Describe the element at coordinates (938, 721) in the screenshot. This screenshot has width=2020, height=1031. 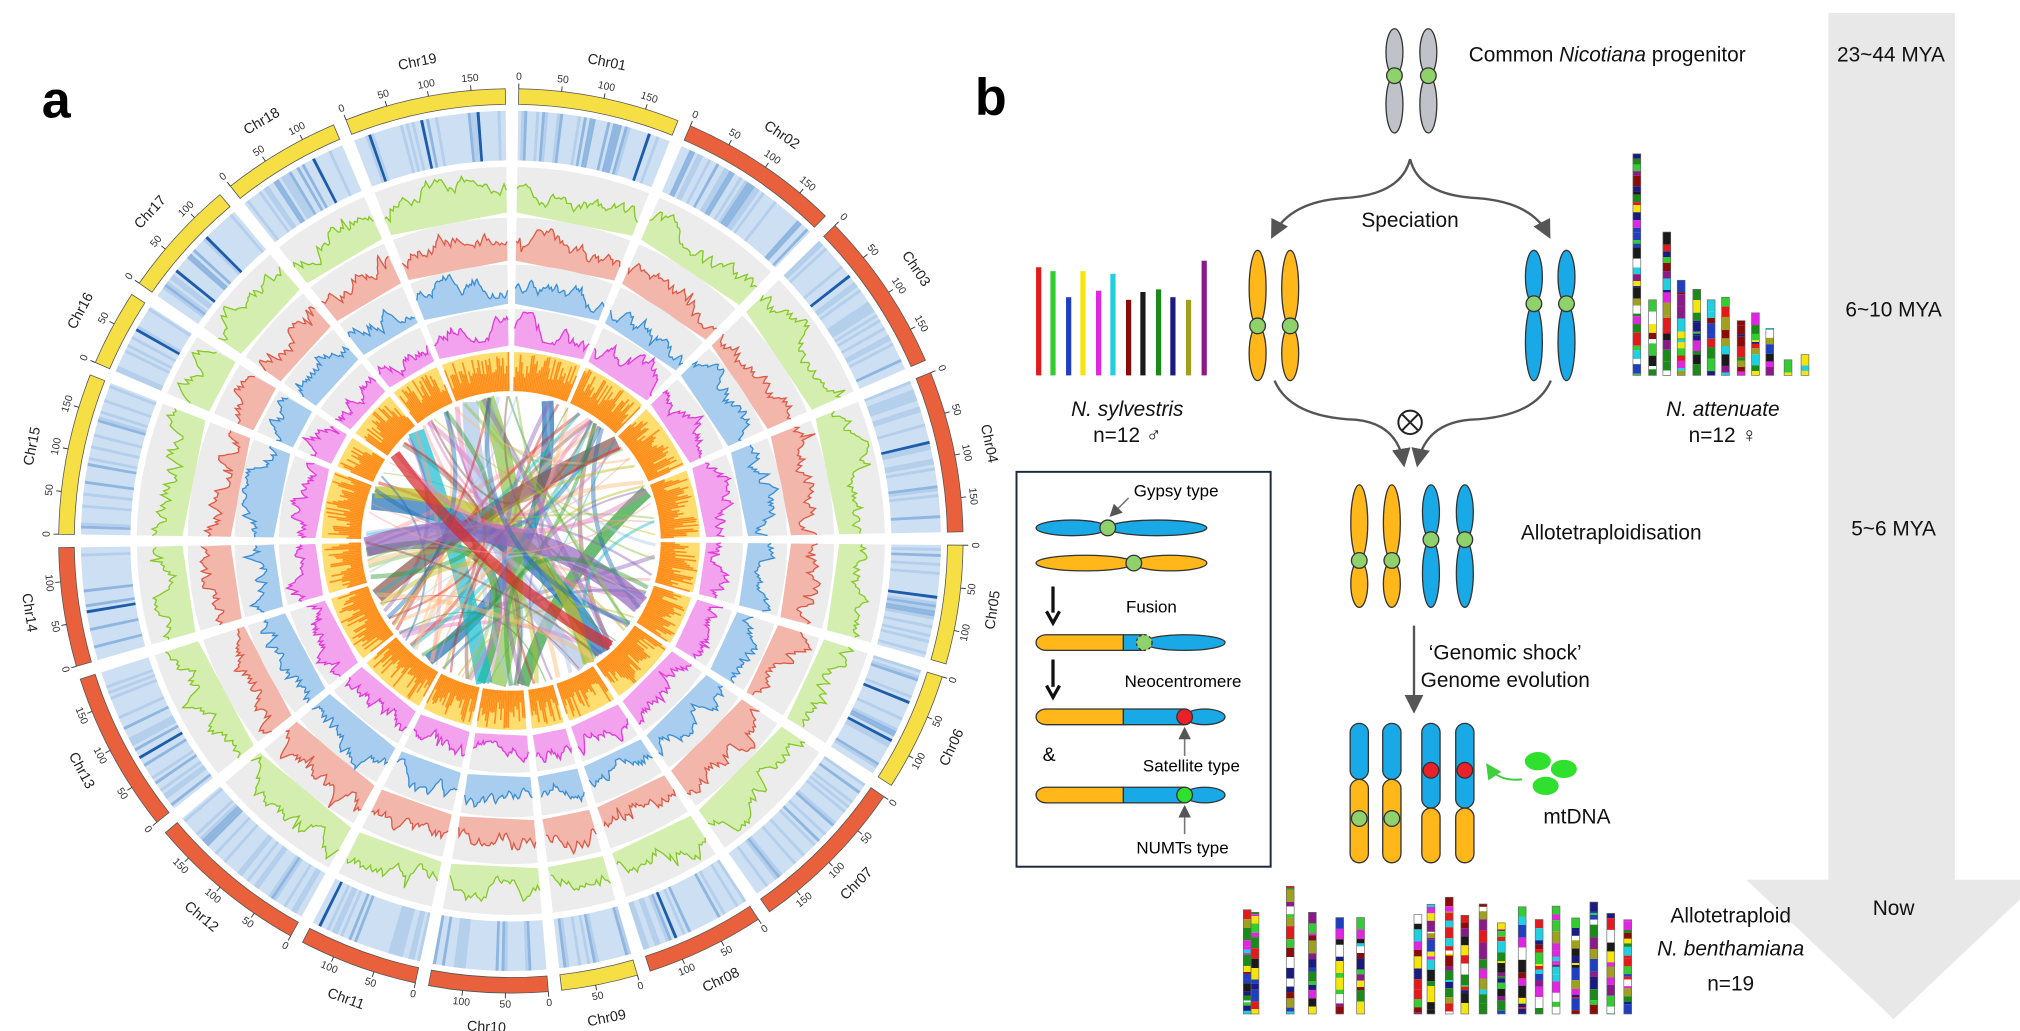
I see `tick-label: 50` at that location.